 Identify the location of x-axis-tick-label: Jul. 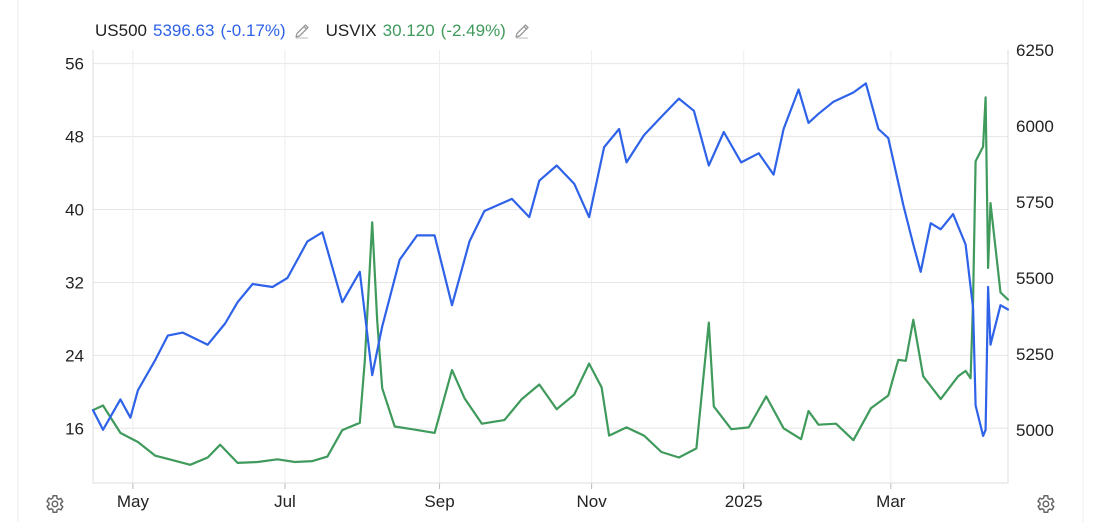
(285, 501).